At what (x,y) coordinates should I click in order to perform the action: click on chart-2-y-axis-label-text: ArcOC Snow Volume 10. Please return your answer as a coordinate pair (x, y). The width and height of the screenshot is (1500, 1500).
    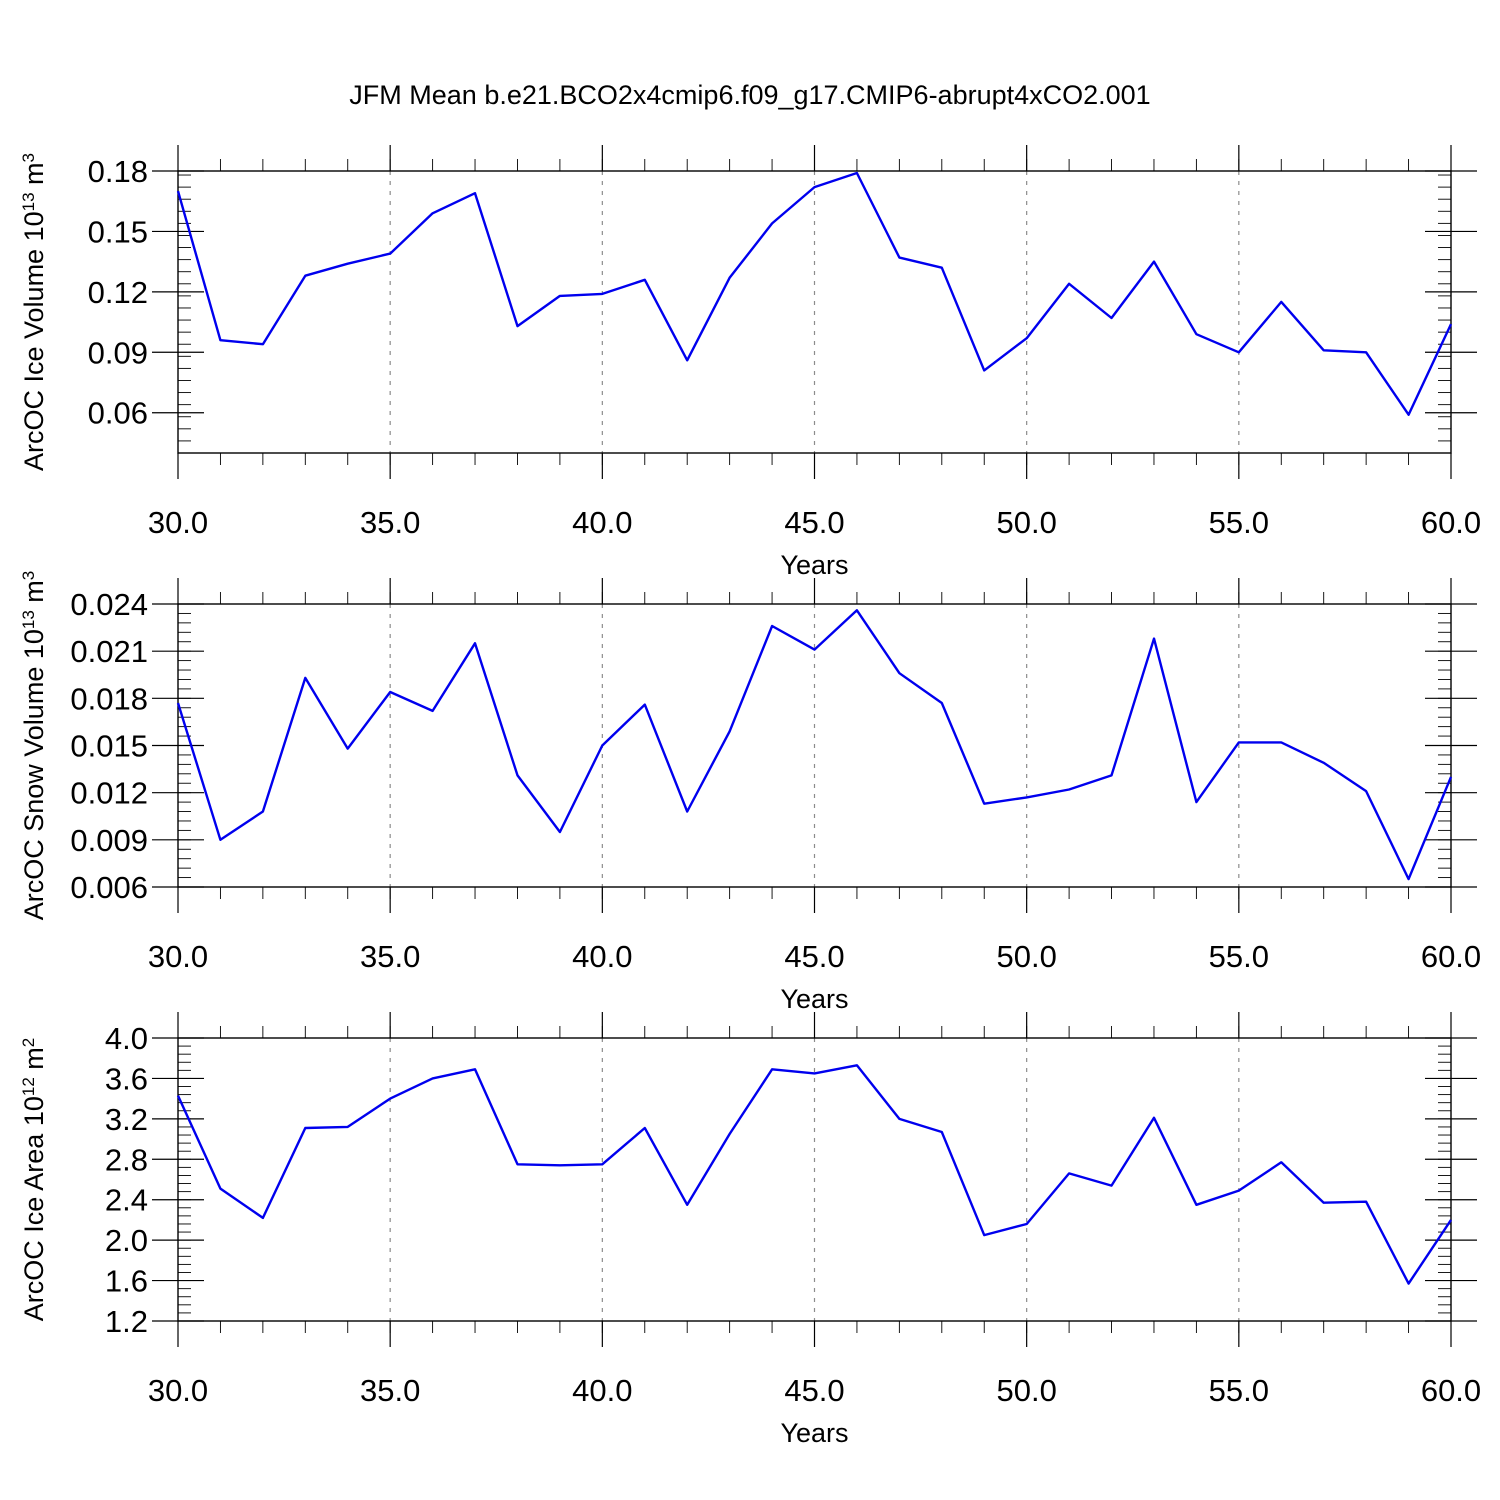
    Looking at the image, I should click on (34, 774).